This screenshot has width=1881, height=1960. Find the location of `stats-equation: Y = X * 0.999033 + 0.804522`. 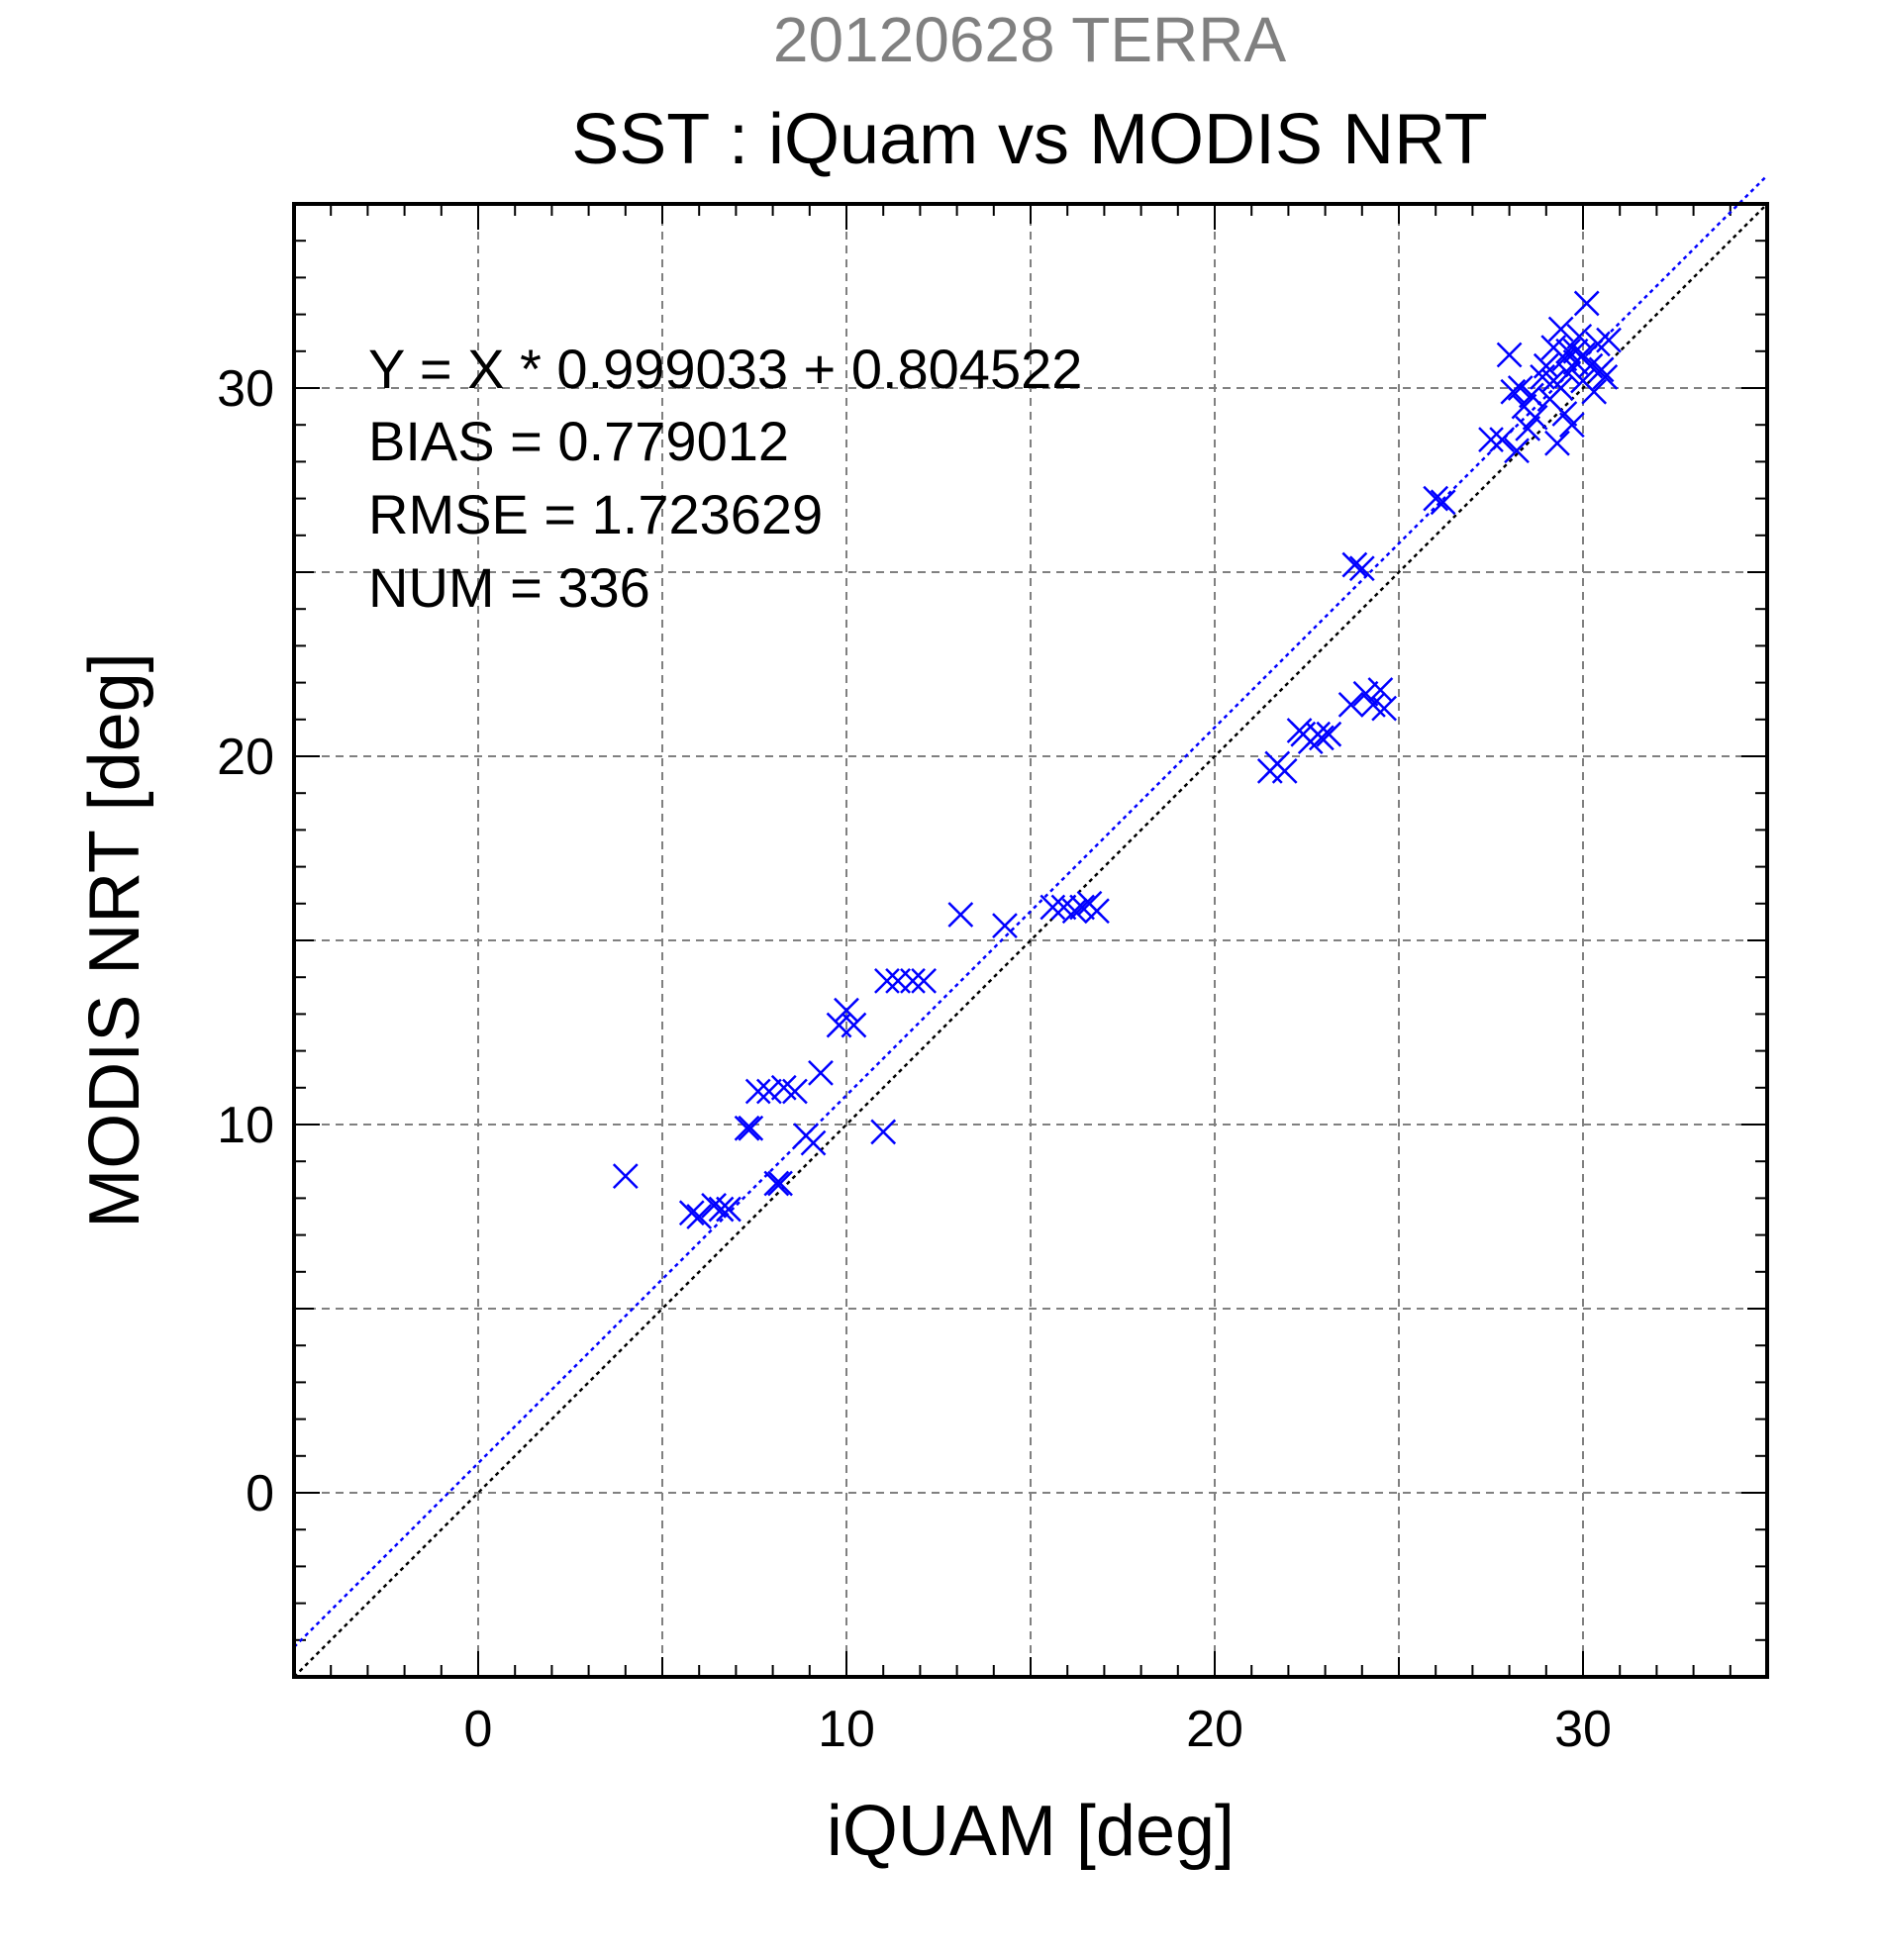

stats-equation: Y = X * 0.999033 + 0.804522 is located at coordinates (725, 369).